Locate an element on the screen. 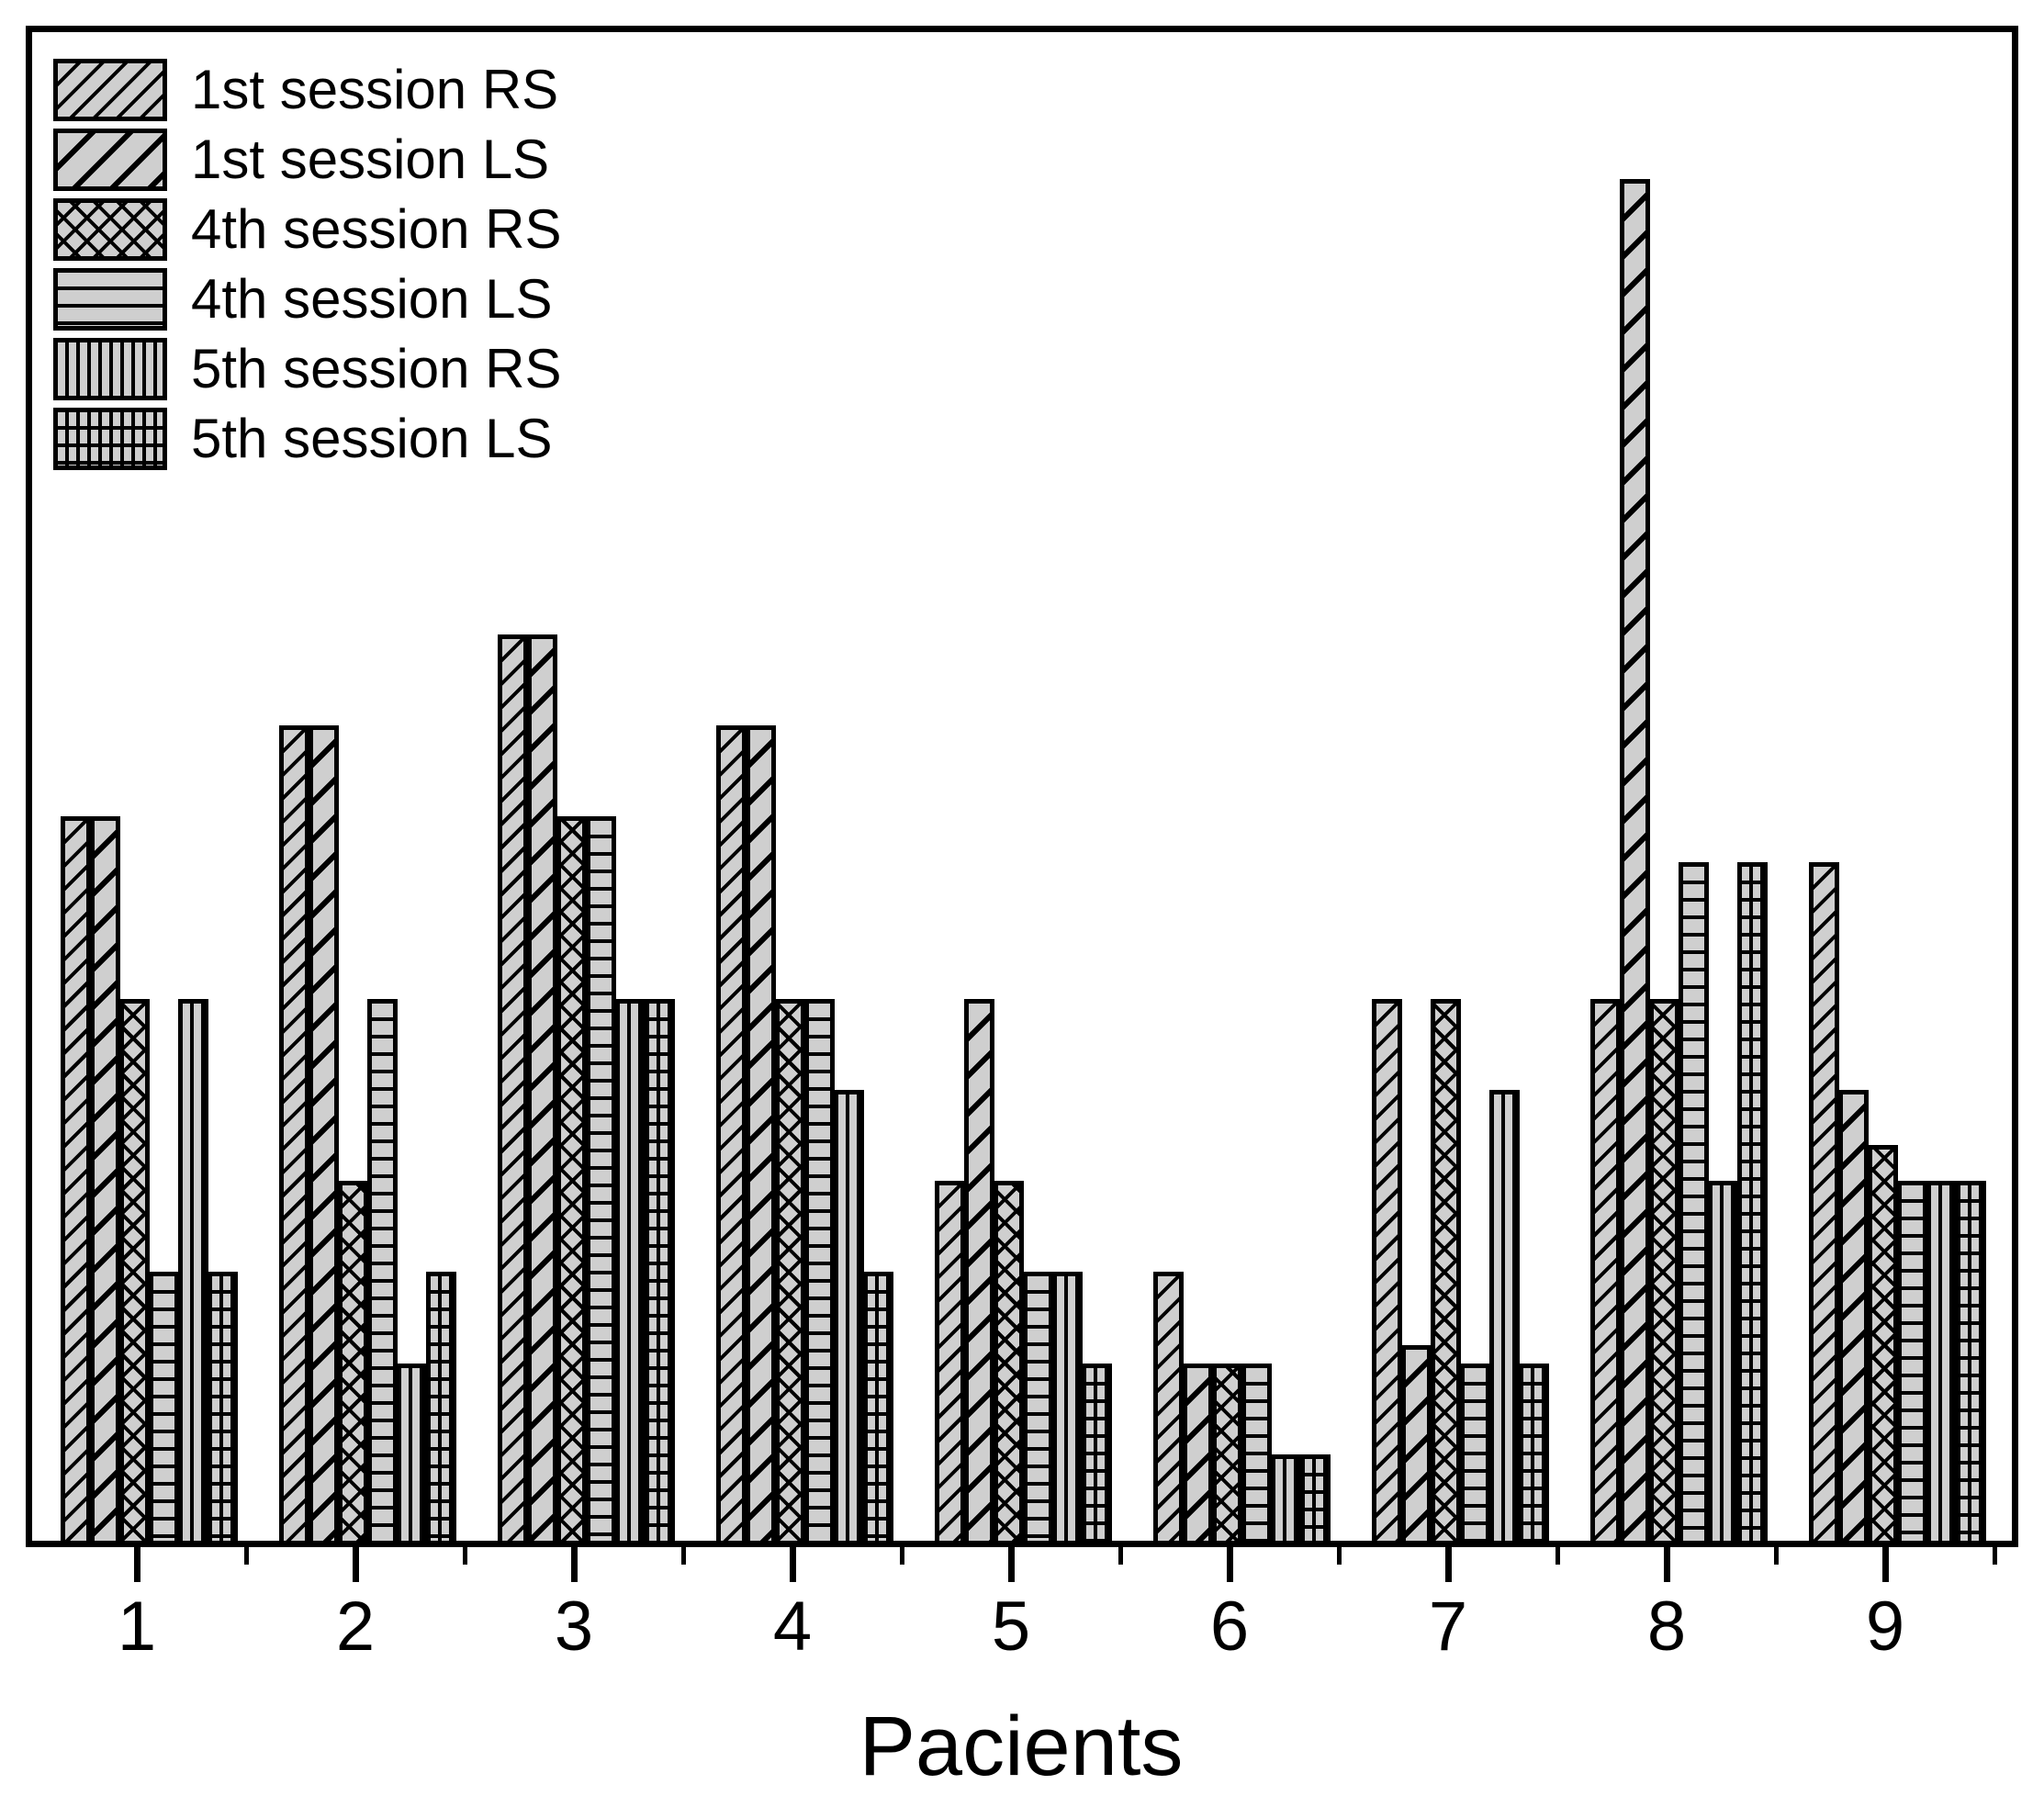 This screenshot has width=2044, height=1807. bar-patient-3-4th-session-rs is located at coordinates (571, 1180).